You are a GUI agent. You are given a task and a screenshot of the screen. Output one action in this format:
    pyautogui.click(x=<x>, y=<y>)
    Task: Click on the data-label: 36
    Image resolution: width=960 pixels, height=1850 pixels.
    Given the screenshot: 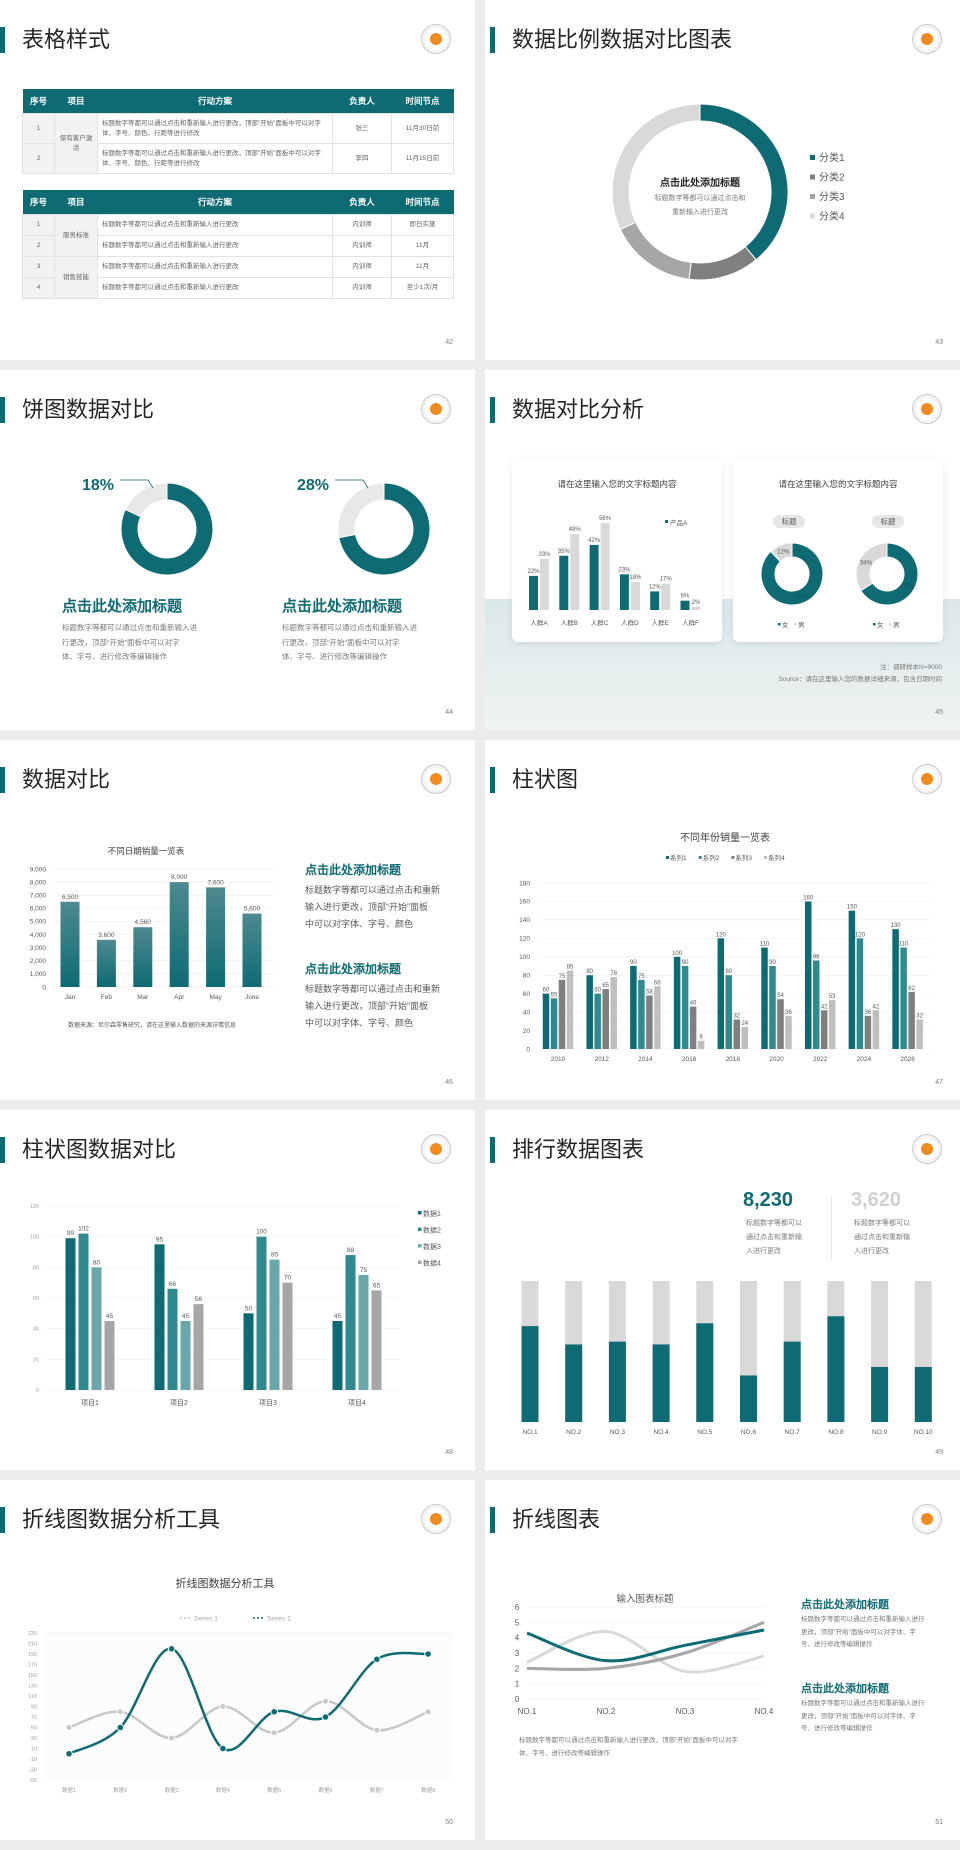 What is the action you would take?
    pyautogui.click(x=788, y=1013)
    